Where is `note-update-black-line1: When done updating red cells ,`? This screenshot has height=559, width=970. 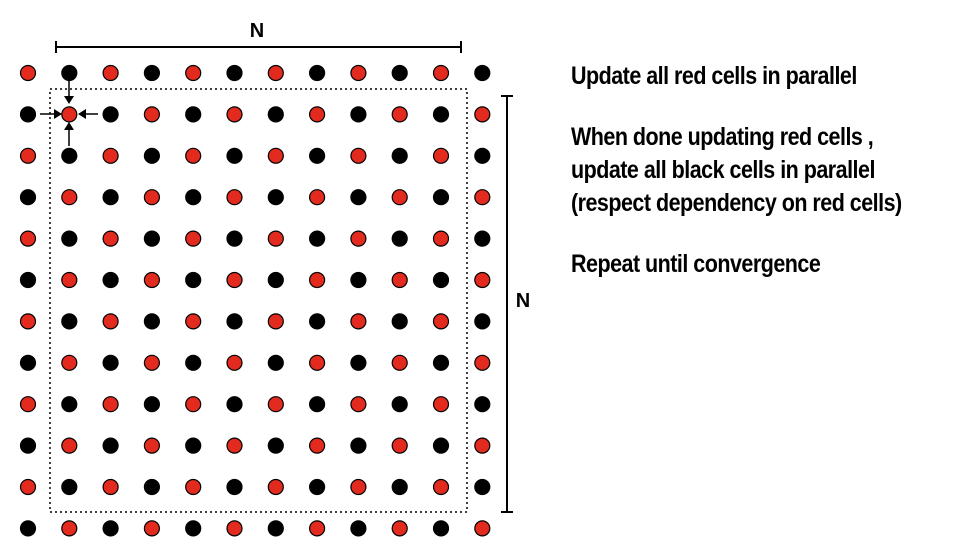 note-update-black-line1: When done updating red cells , is located at coordinates (722, 137).